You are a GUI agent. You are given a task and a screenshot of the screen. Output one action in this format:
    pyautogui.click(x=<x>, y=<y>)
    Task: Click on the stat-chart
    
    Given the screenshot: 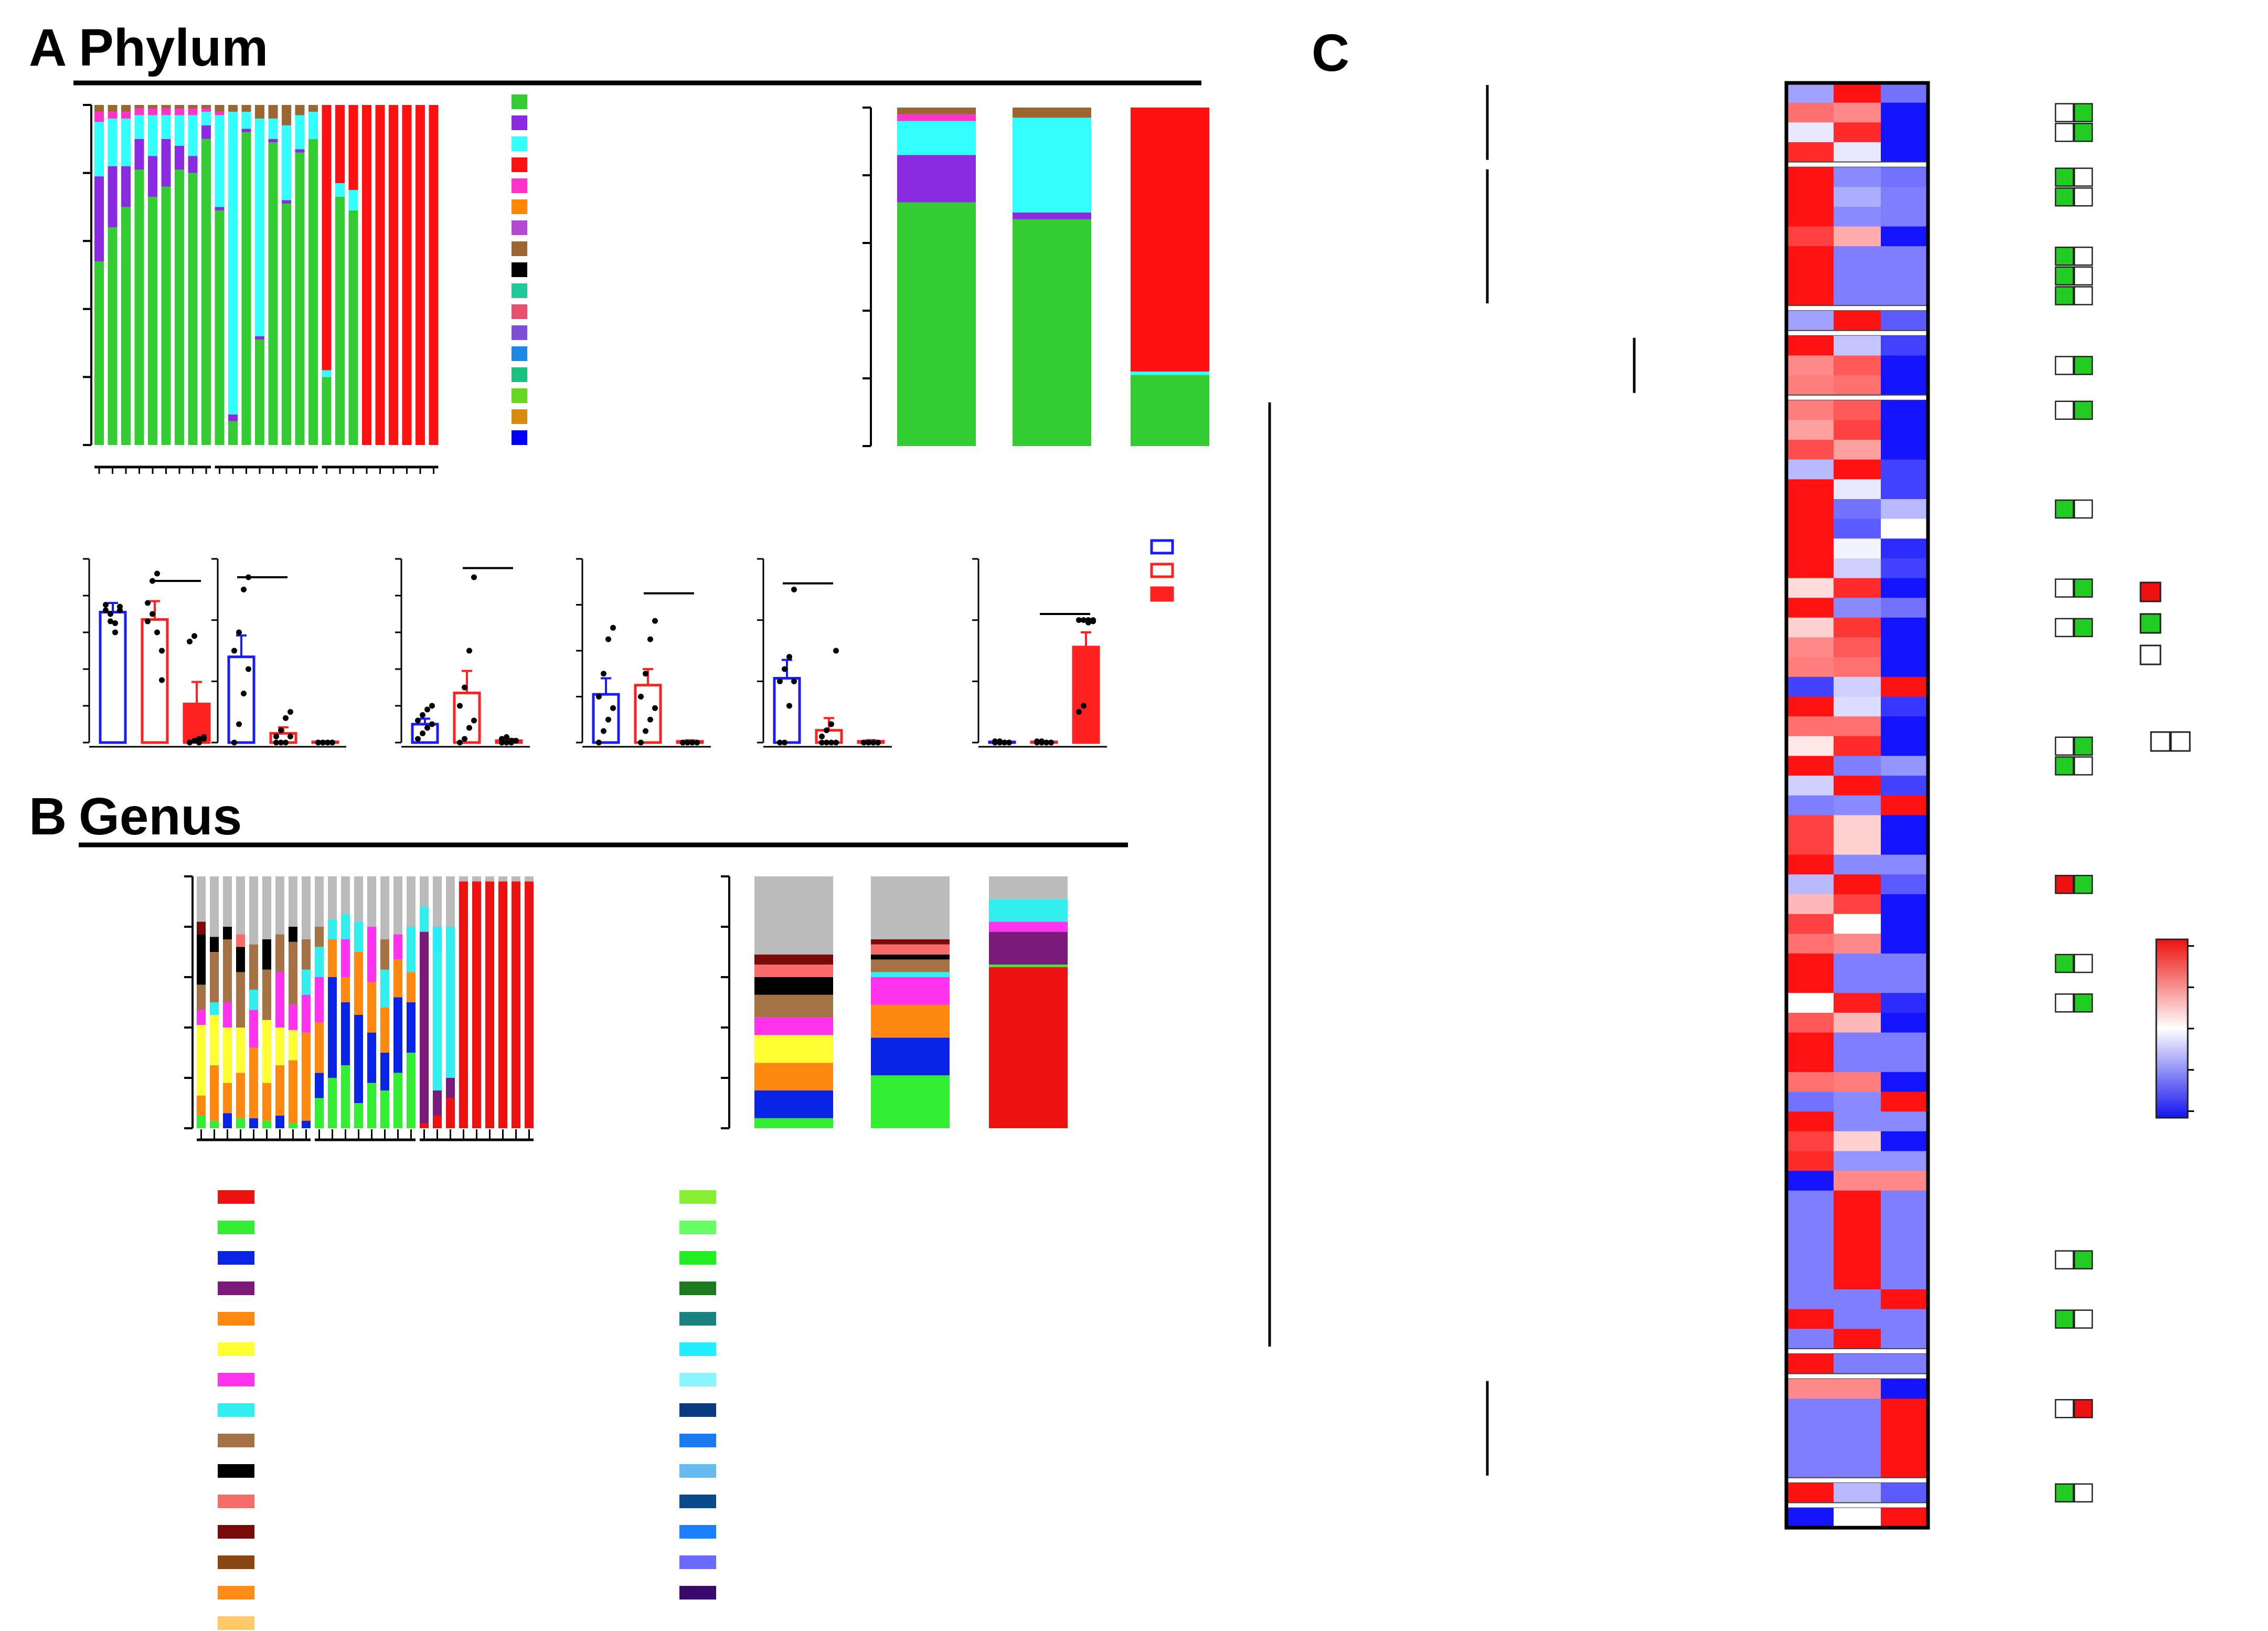 What is the action you would take?
    pyautogui.click(x=643, y=653)
    